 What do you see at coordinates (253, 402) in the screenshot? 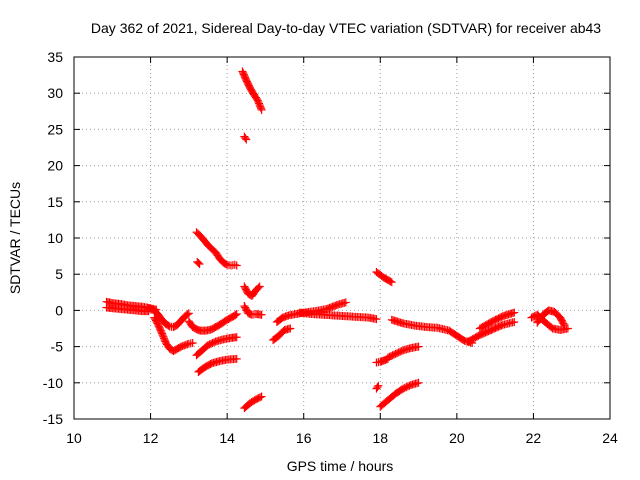
I see `series-track-n` at bounding box center [253, 402].